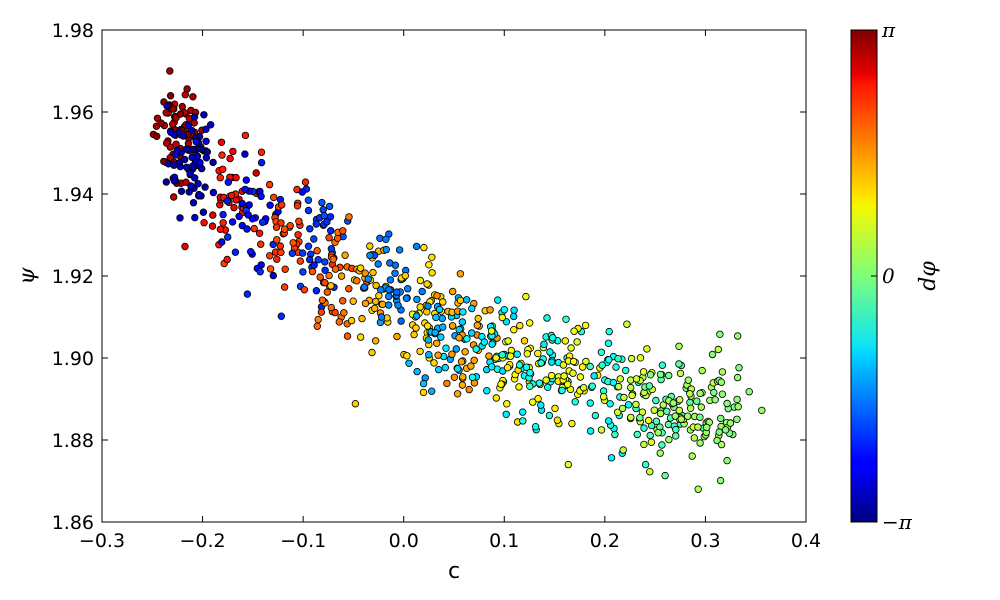 The width and height of the screenshot is (1000, 600). Describe the element at coordinates (73, 523) in the screenshot. I see `y-tick-label: 1.86` at that location.